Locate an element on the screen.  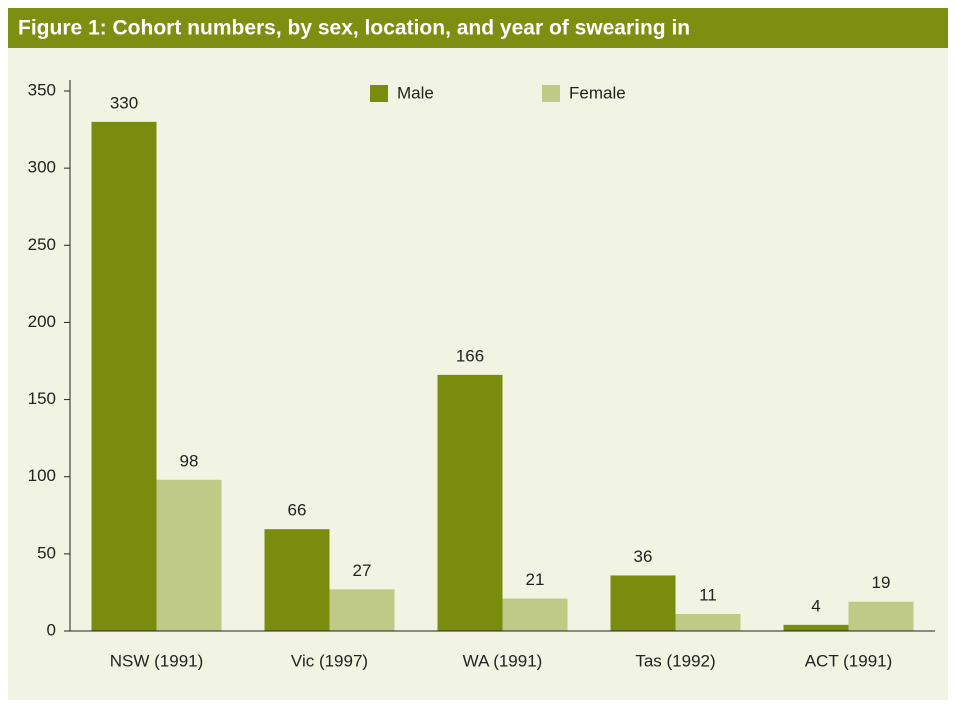
value-label: 19 is located at coordinates (881, 582).